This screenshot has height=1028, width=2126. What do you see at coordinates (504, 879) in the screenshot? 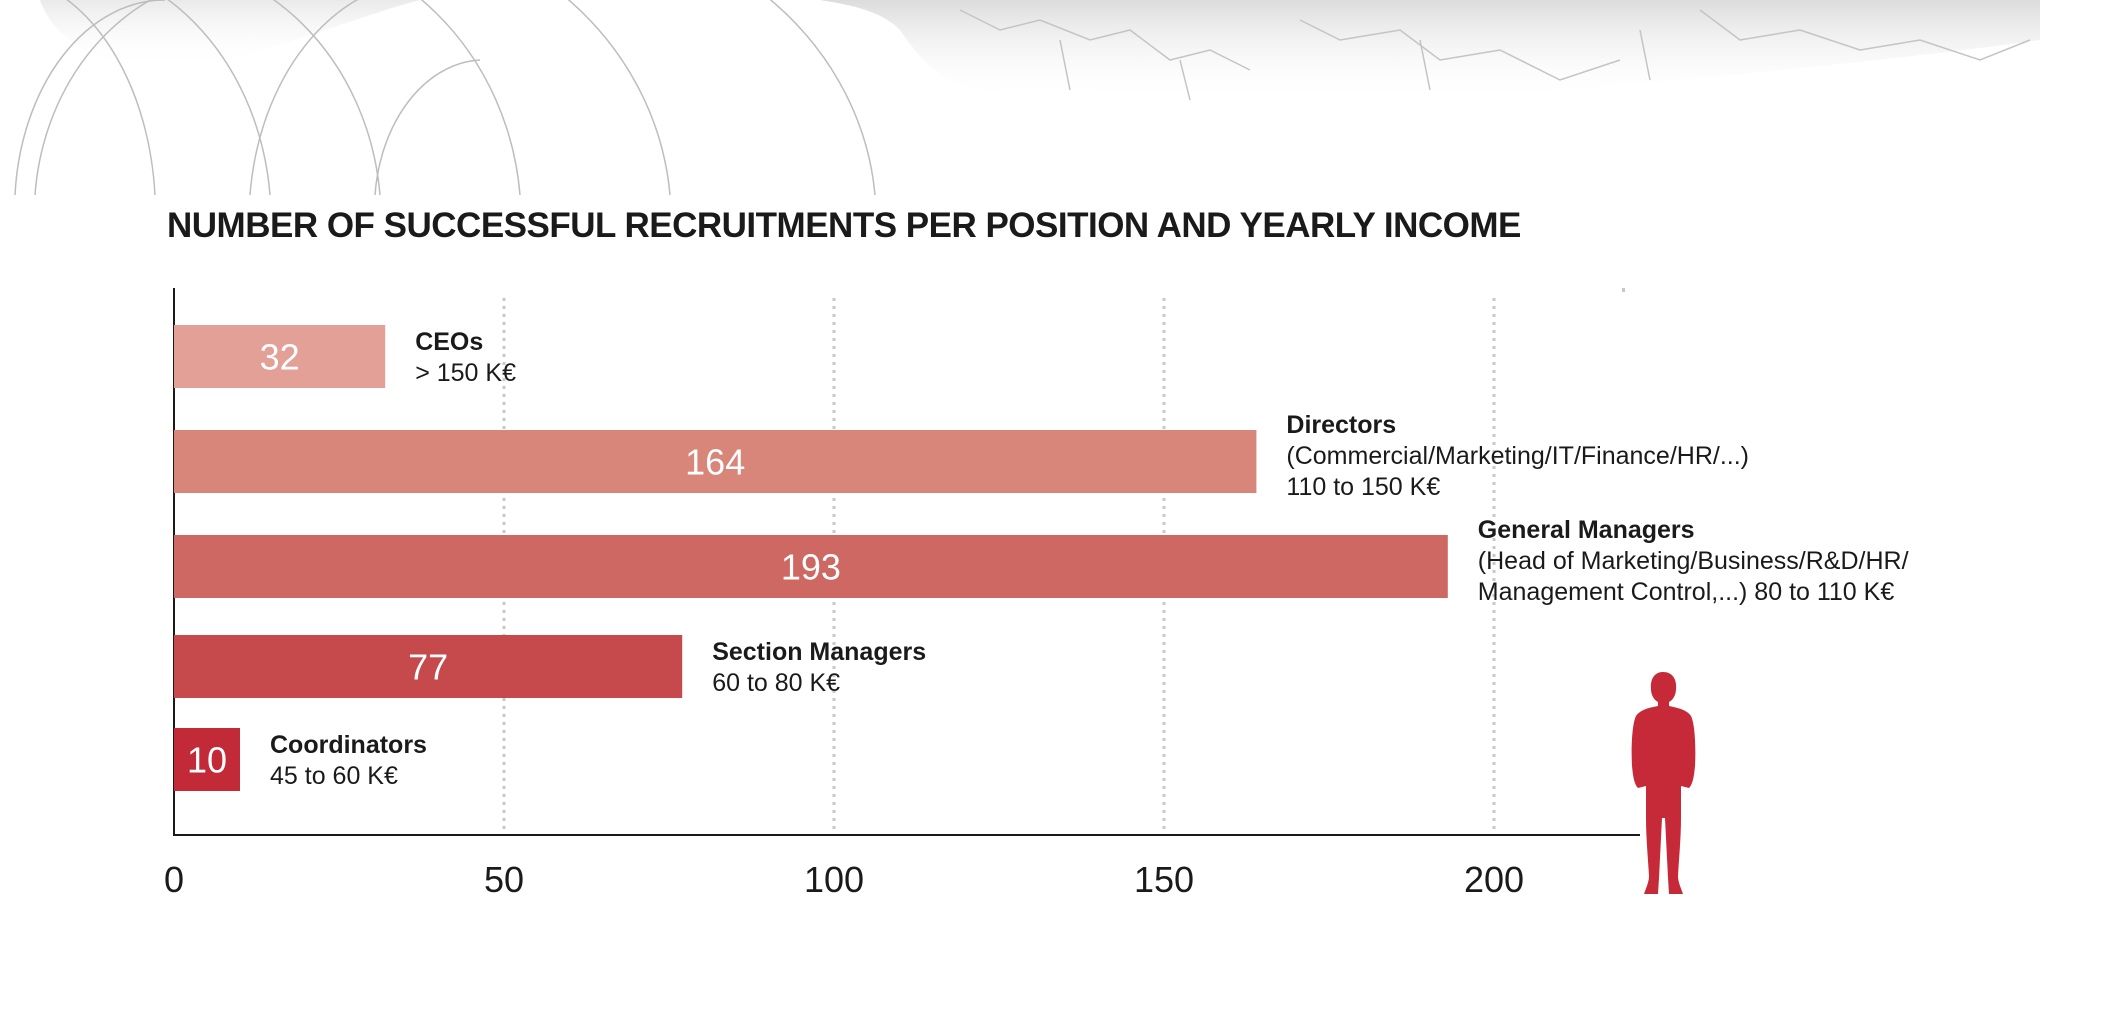
I see `x-tick-label: 50` at bounding box center [504, 879].